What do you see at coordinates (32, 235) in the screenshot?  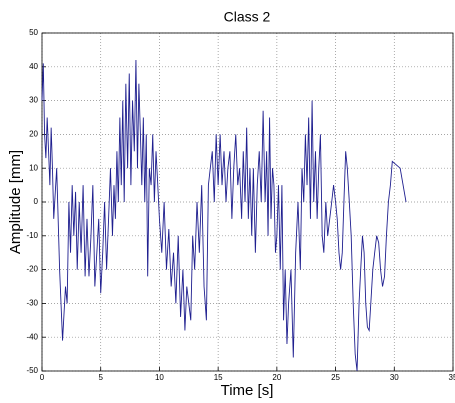 I see `y-tick-label: -10` at bounding box center [32, 235].